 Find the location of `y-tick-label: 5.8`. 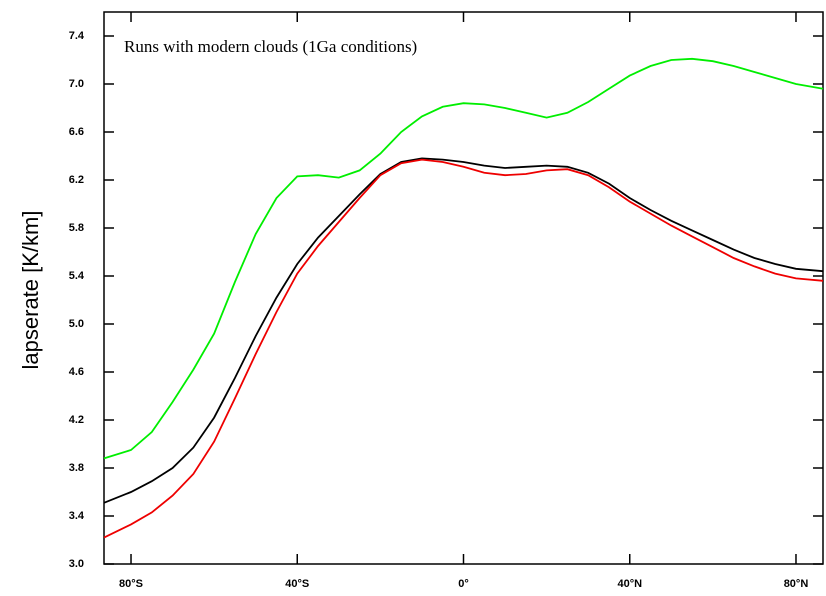

y-tick-label: 5.8 is located at coordinates (76, 228).